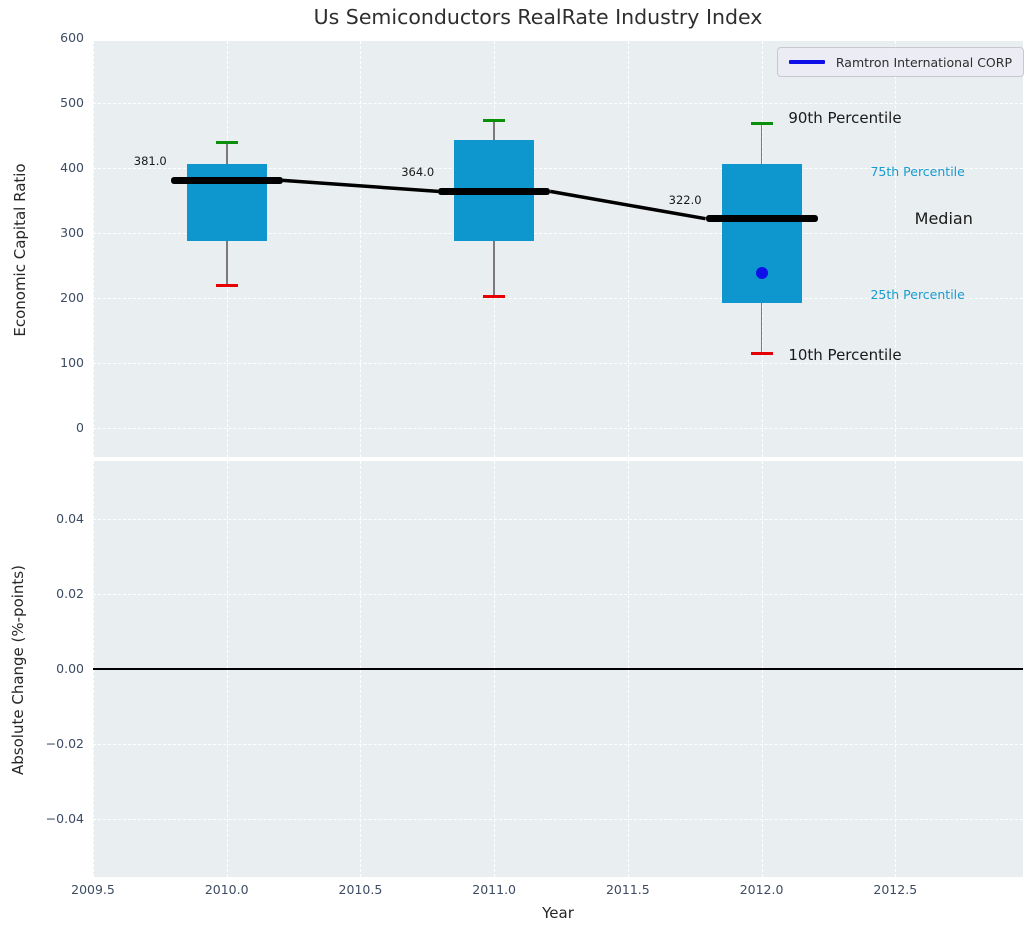  I want to click on y-tick-label-bottom: 0.00, so click(70, 668).